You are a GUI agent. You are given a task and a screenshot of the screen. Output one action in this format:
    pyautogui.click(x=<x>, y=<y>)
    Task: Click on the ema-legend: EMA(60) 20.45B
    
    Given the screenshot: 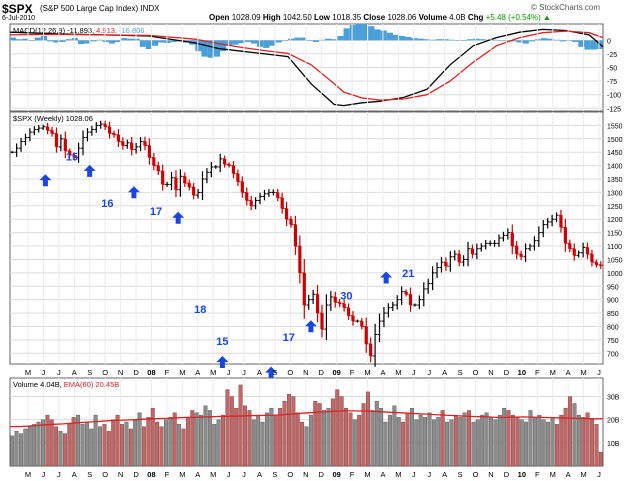 What is the action you would take?
    pyautogui.click(x=91, y=384)
    